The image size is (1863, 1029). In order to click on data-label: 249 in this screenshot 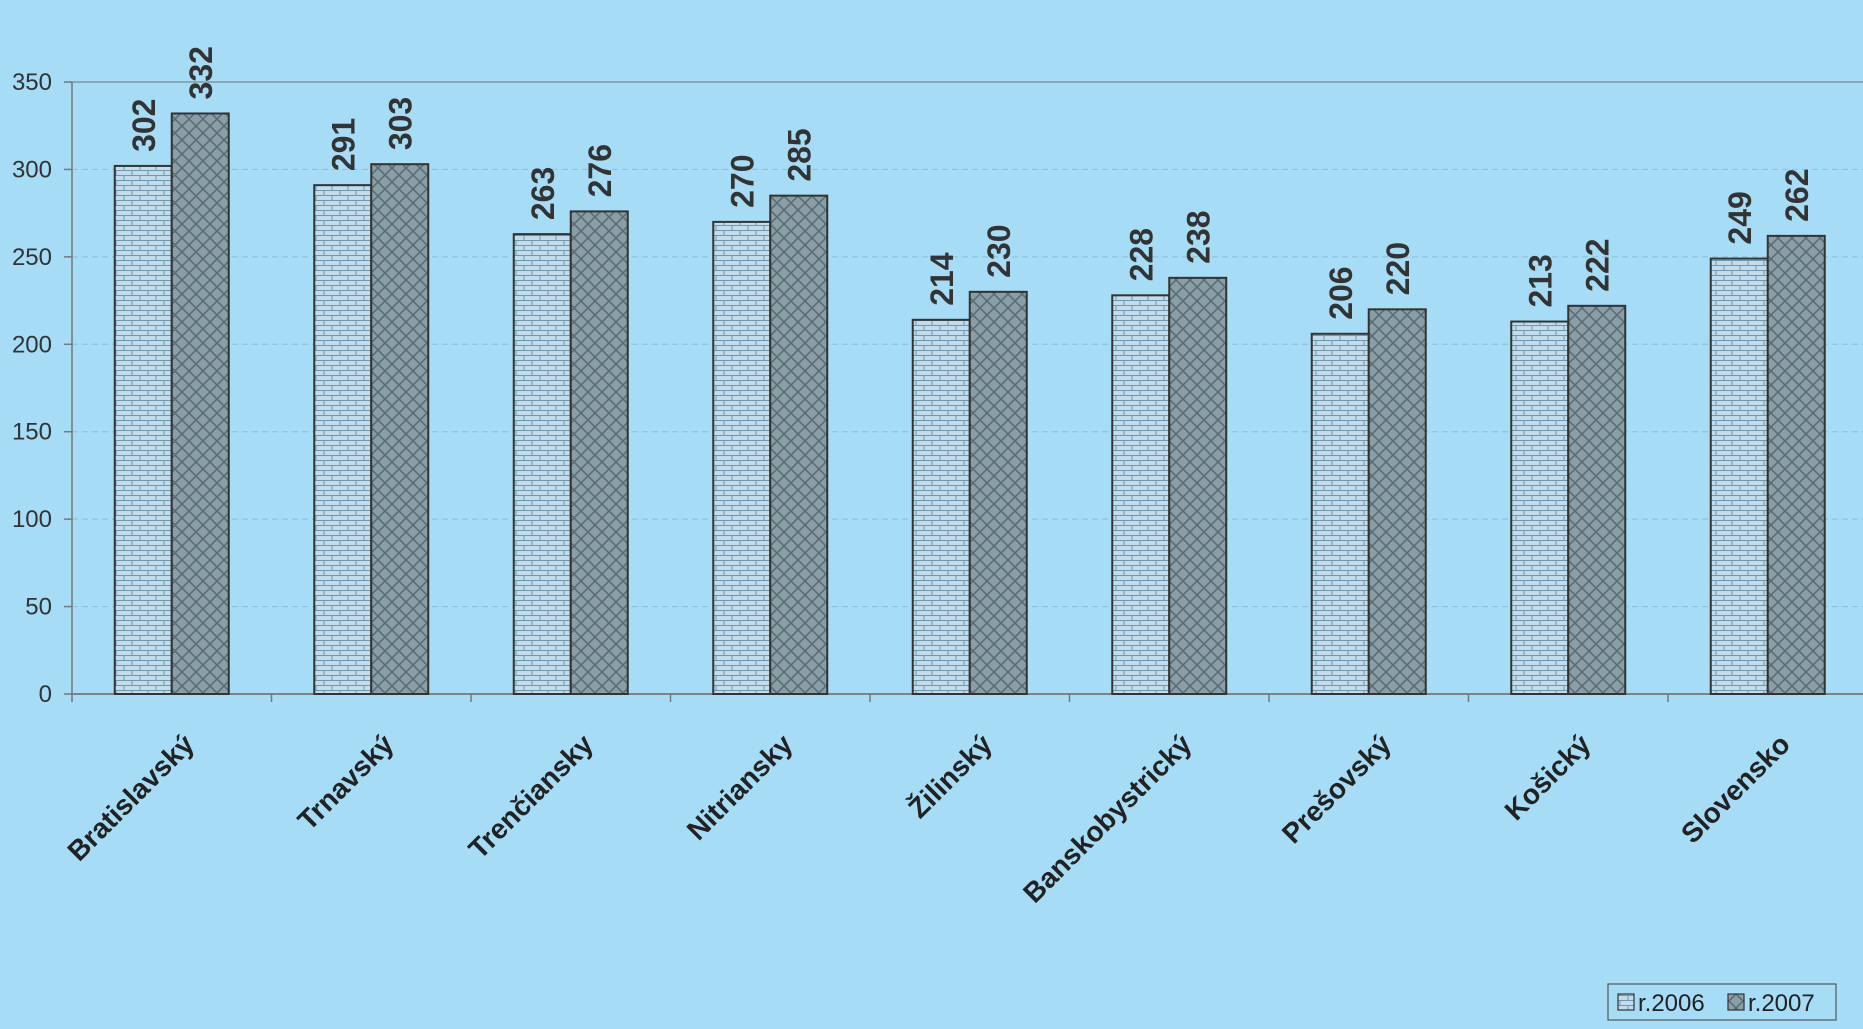, I will do `click(1740, 217)`.